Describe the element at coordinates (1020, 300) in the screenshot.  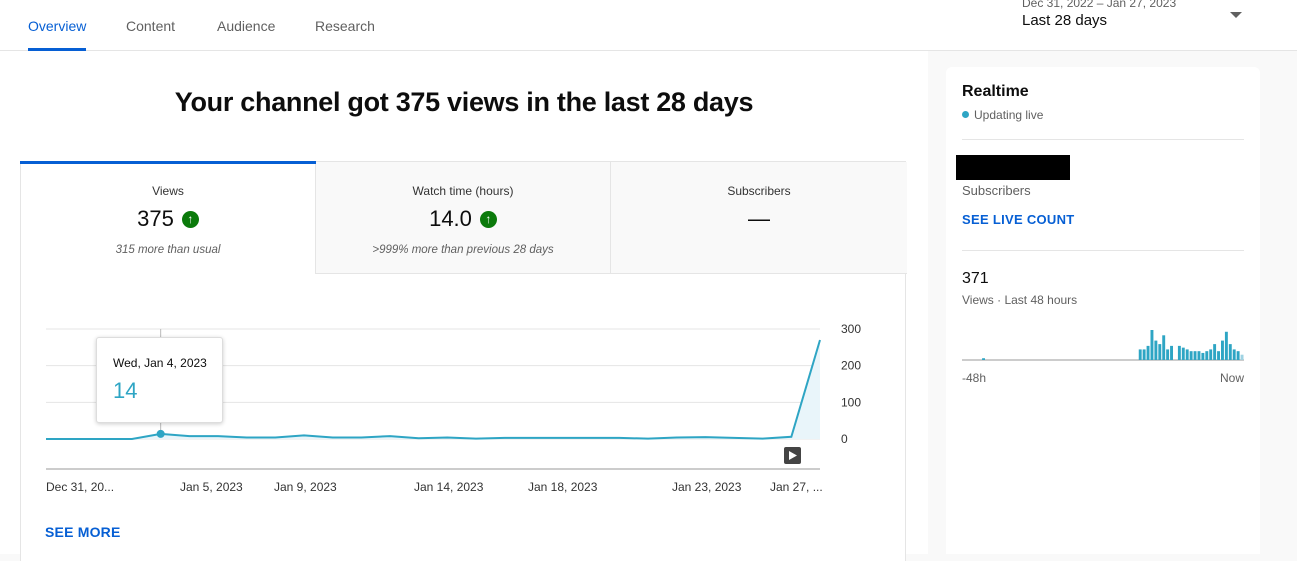
I see `realtime-views-label: Views · Last 48 hours` at that location.